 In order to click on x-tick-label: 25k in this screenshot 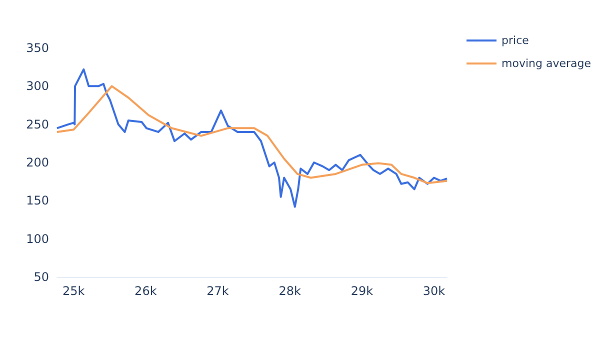, I will do `click(73, 291)`.